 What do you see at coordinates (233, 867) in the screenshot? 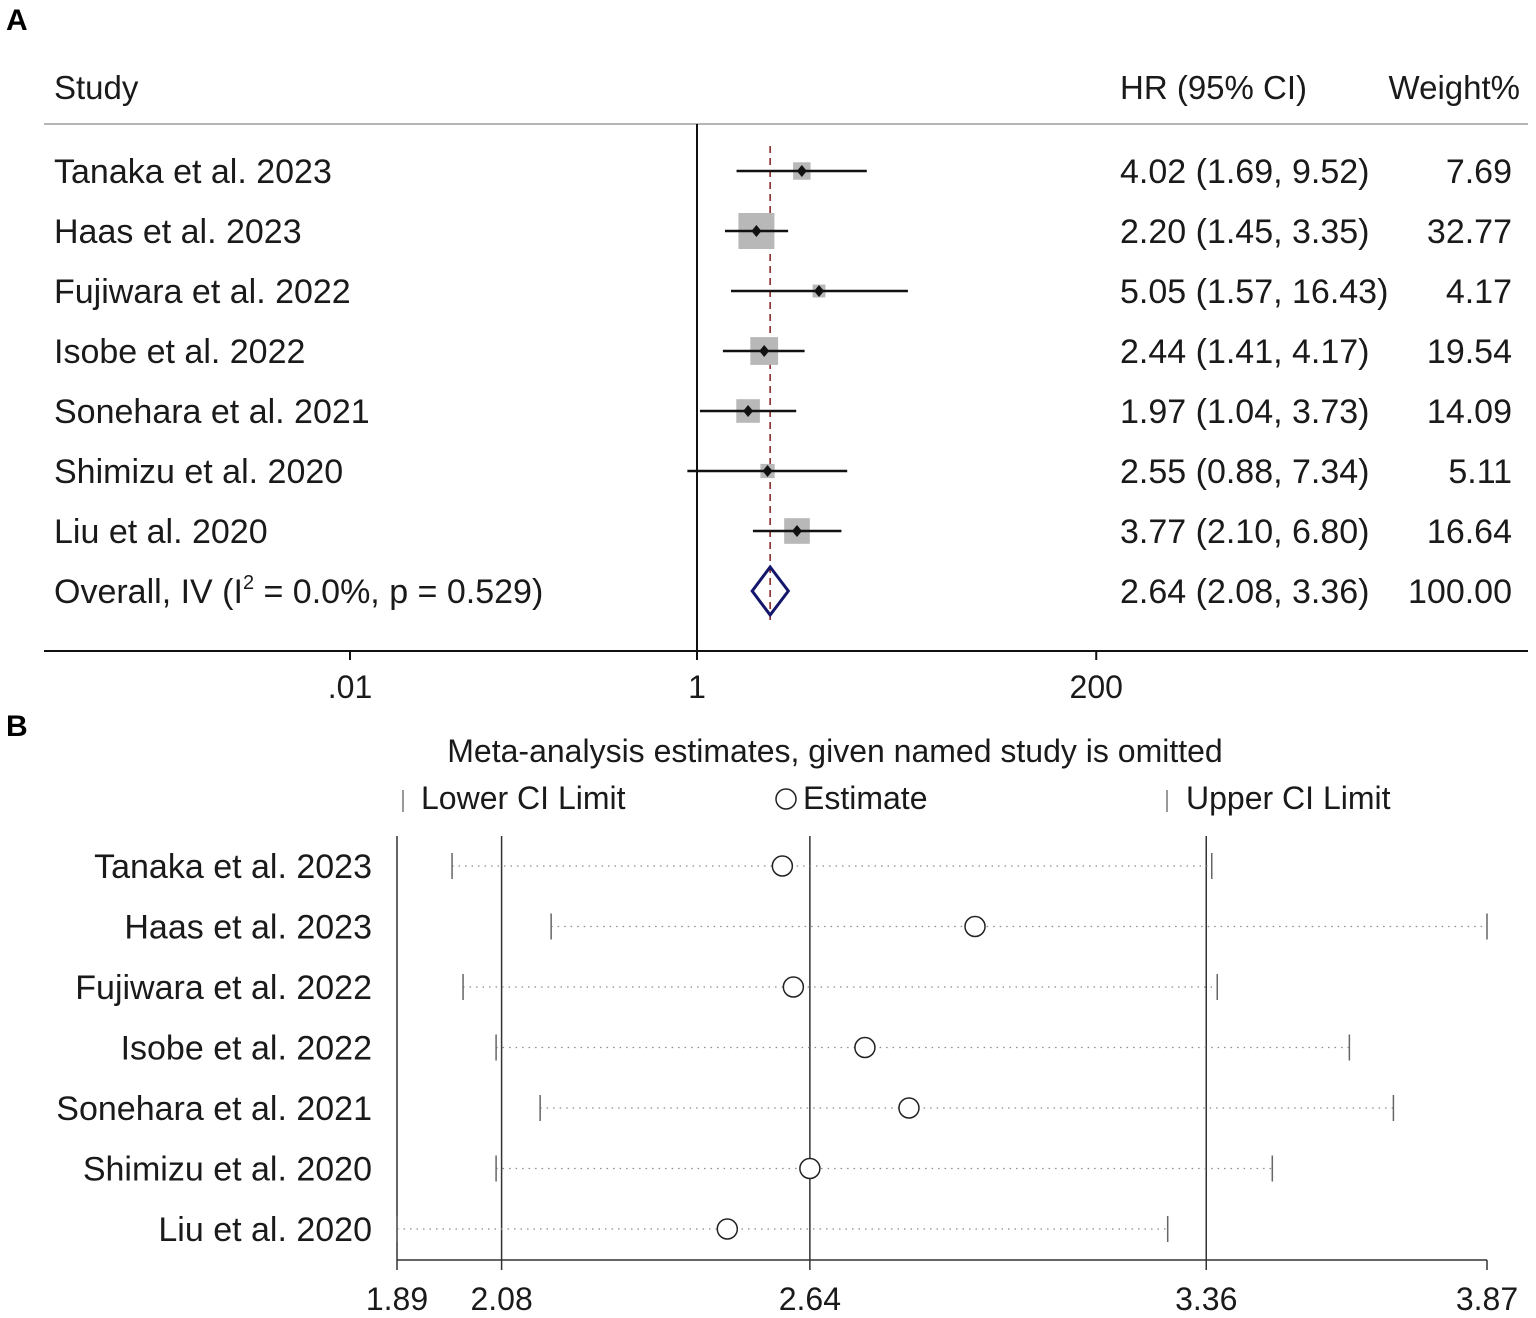
I see `omitted-study-name: Tanaka et al. 2023` at bounding box center [233, 867].